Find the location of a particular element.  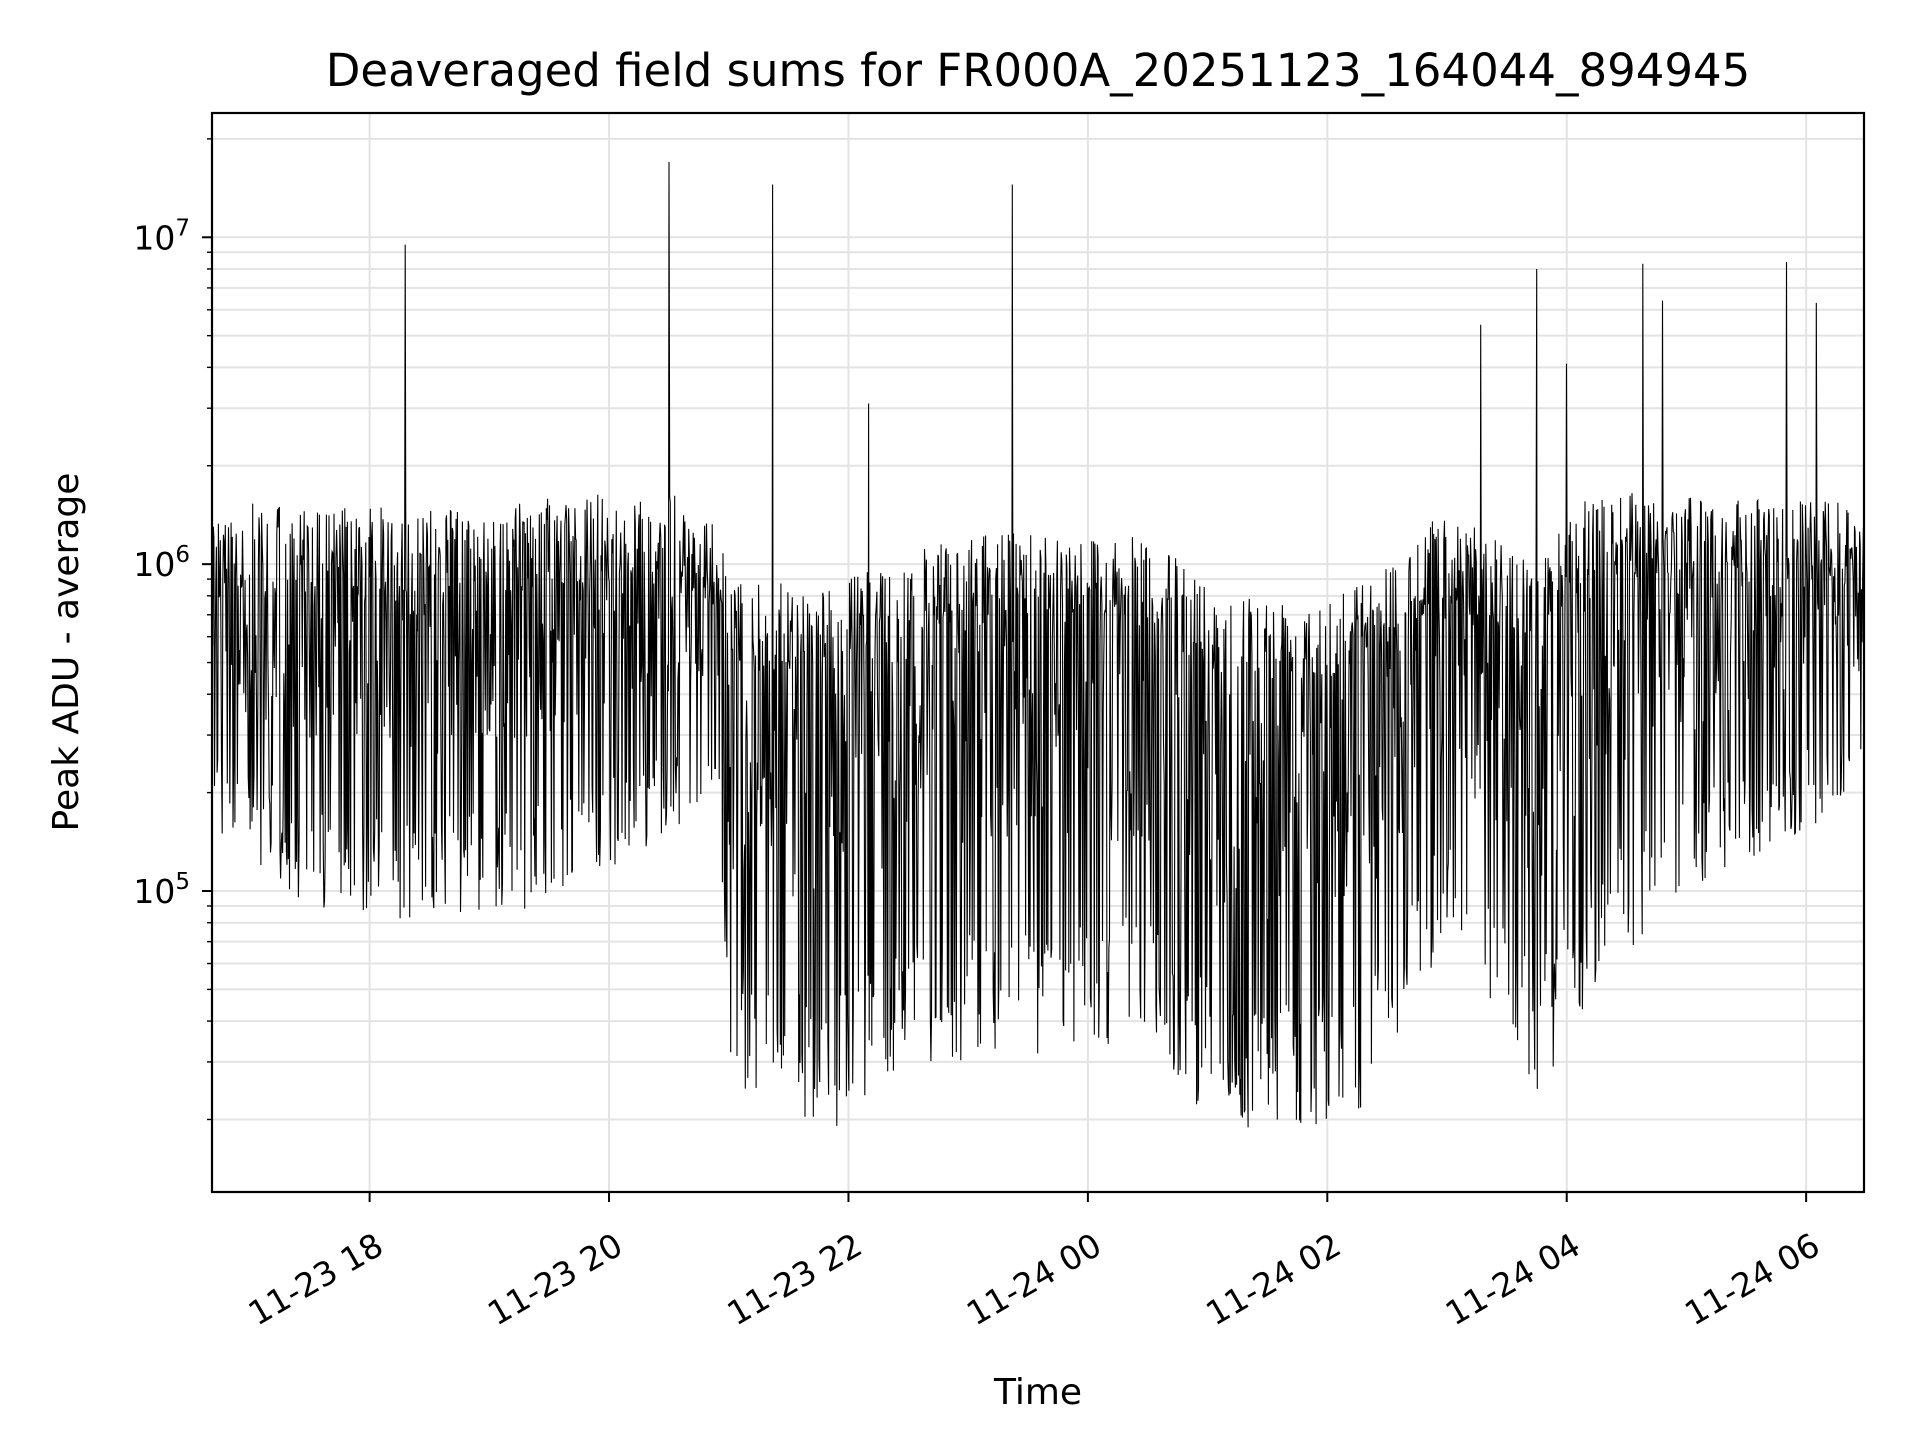

x-axis-label: Time is located at coordinates (1037, 1392).